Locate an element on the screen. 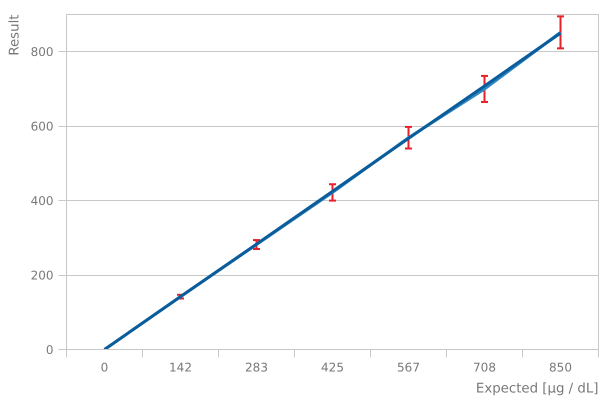 The height and width of the screenshot is (401, 606). y-tick-label: 400 is located at coordinates (42, 201).